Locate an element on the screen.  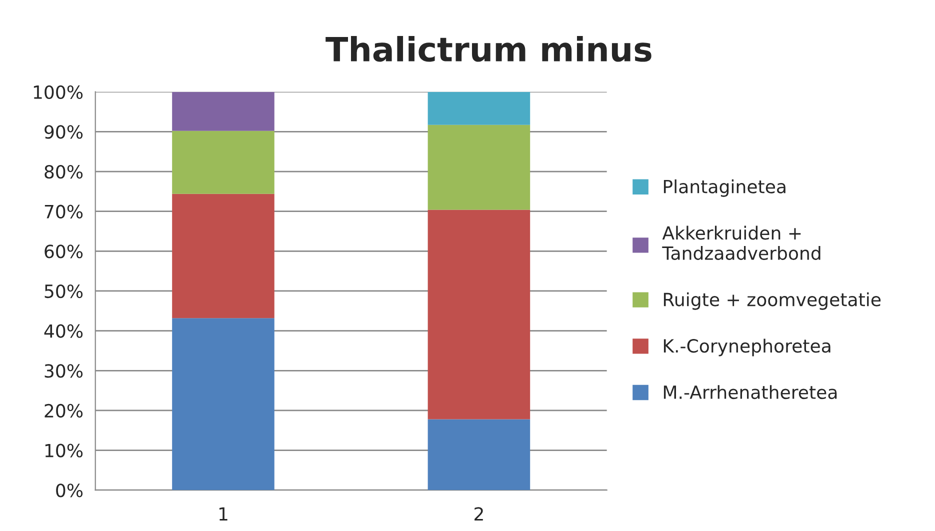
y-tick-label: 80% is located at coordinates (63, 171).